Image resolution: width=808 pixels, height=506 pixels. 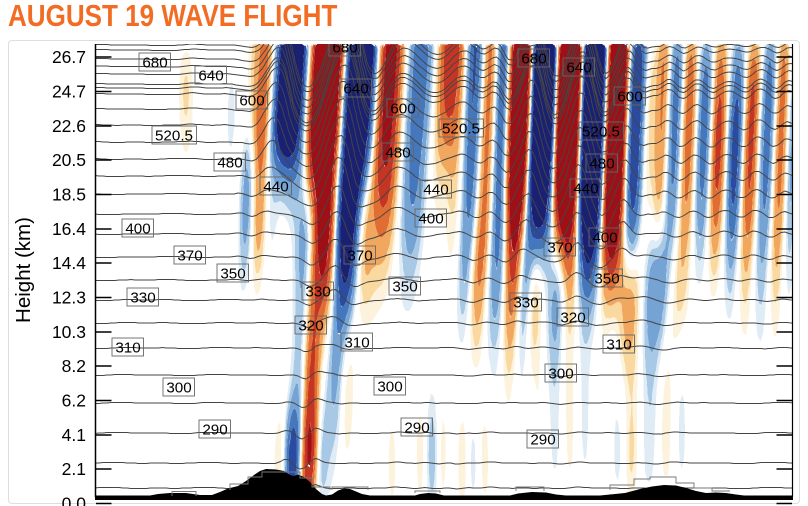 What do you see at coordinates (69, 229) in the screenshot?
I see `svg-text: 16.4` at bounding box center [69, 229].